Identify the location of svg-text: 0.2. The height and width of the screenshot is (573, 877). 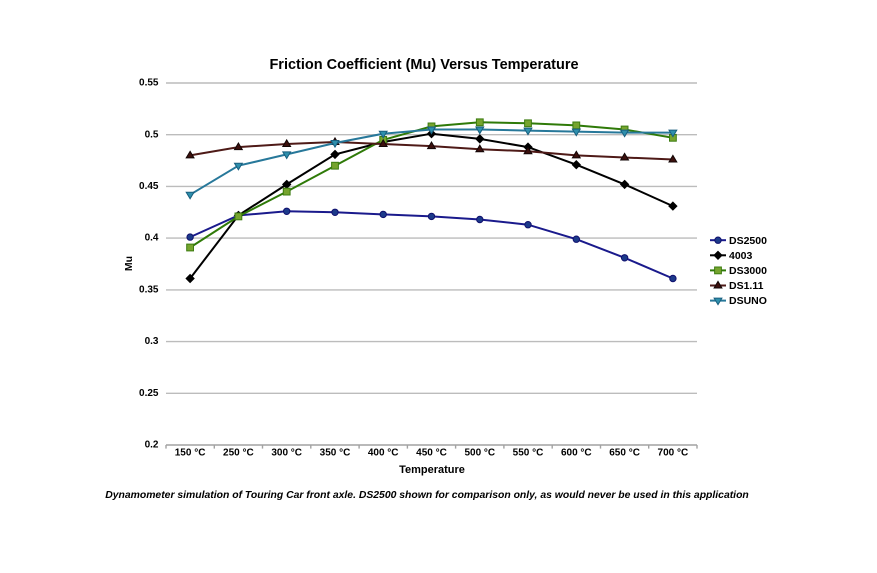
(152, 445).